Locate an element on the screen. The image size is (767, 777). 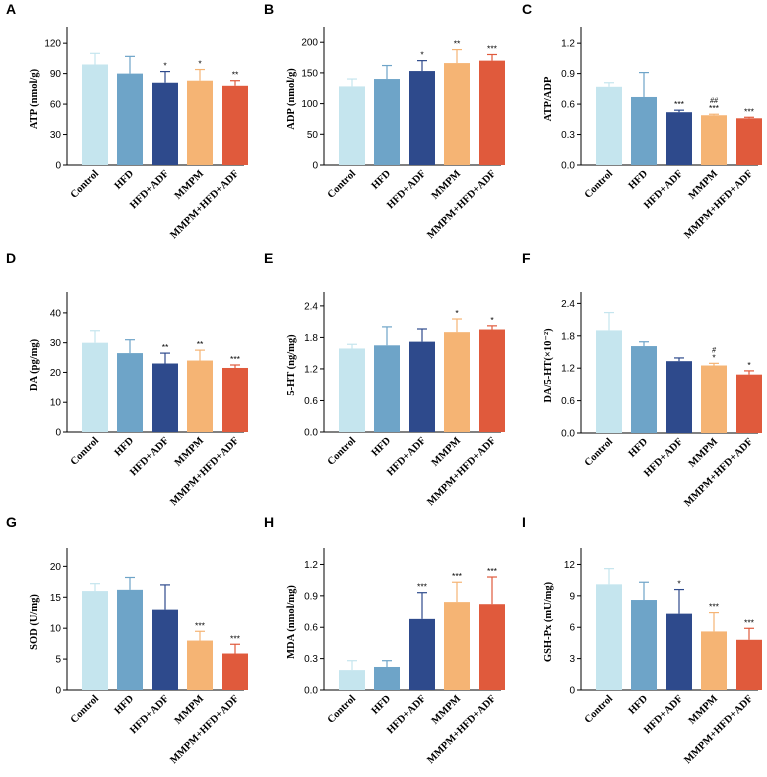
y-tick-label: 120 is located at coordinates (52, 44).